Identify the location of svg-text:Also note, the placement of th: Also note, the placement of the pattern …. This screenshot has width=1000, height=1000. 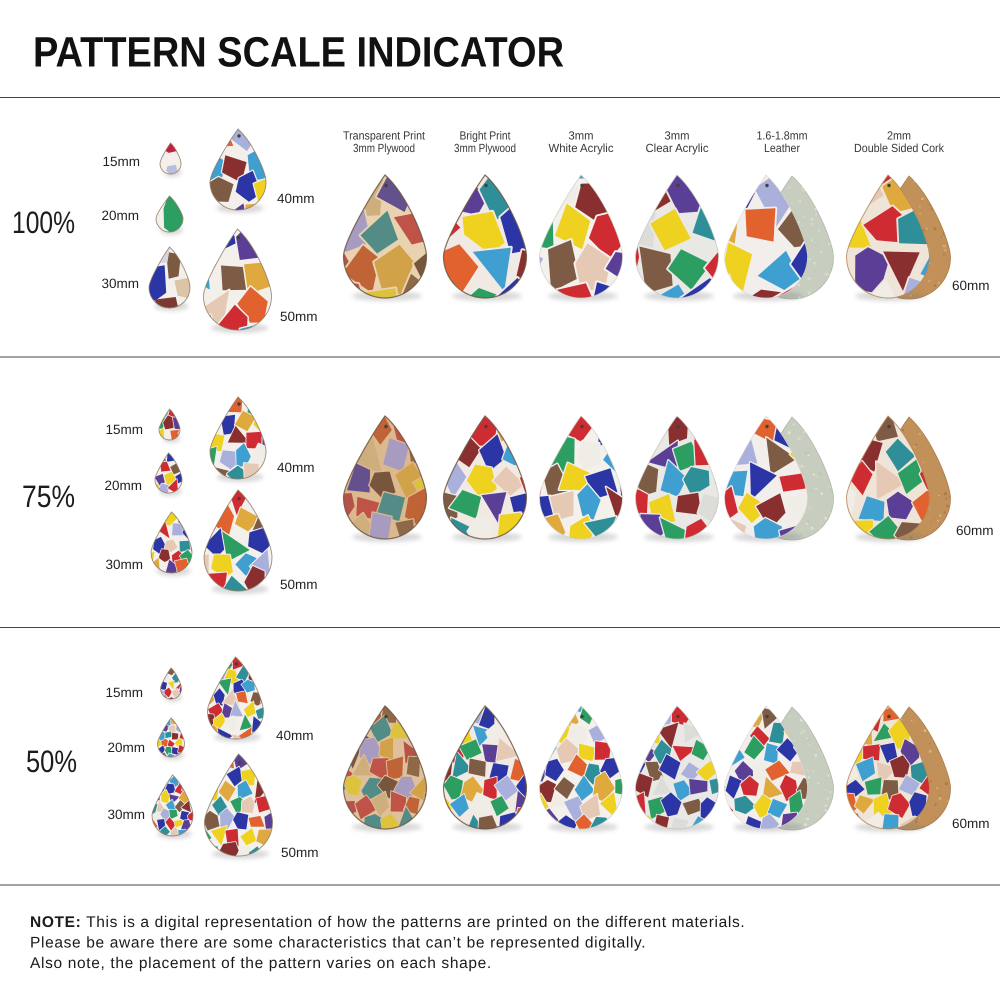
(261, 963).